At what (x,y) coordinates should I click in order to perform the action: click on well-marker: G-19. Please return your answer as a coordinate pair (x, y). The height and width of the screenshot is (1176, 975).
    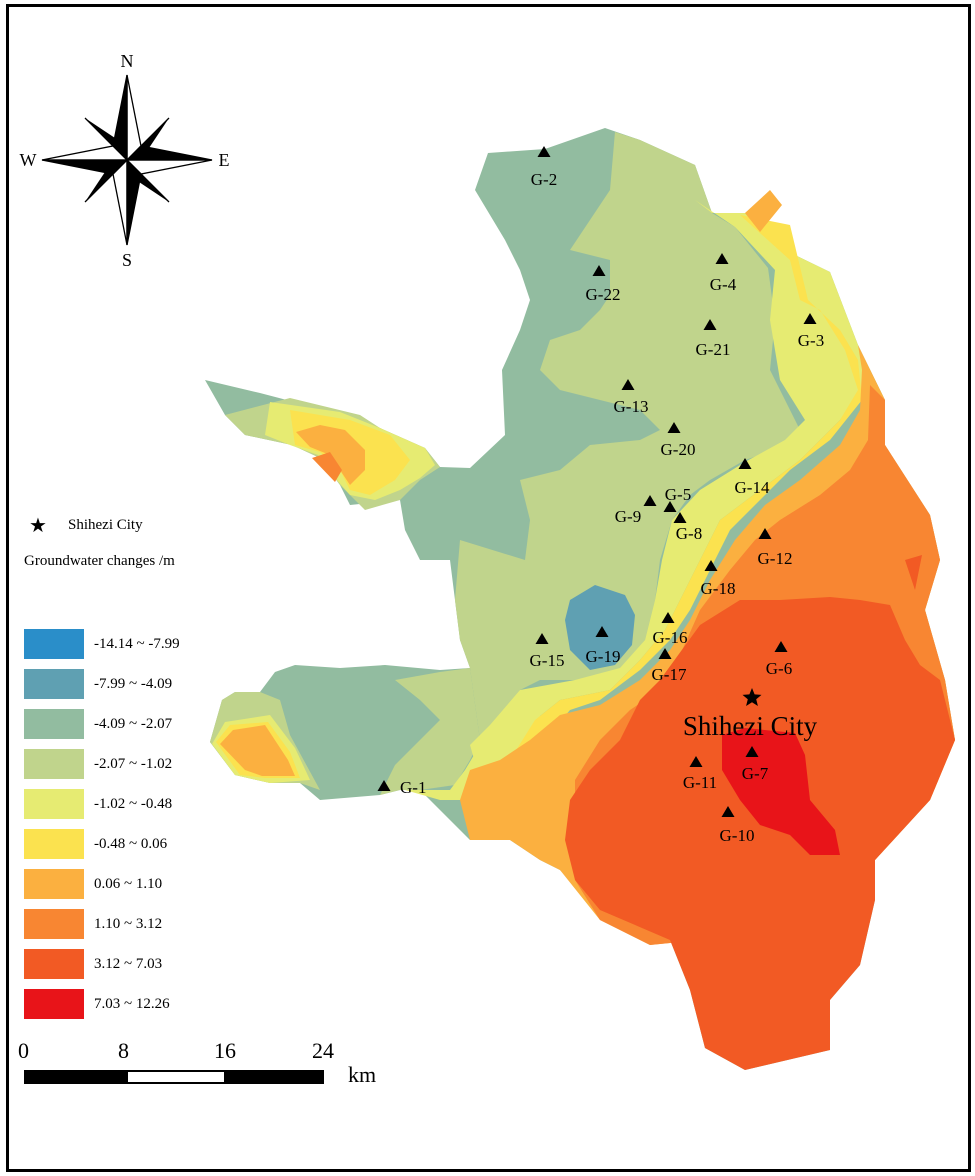
    Looking at the image, I should click on (603, 646).